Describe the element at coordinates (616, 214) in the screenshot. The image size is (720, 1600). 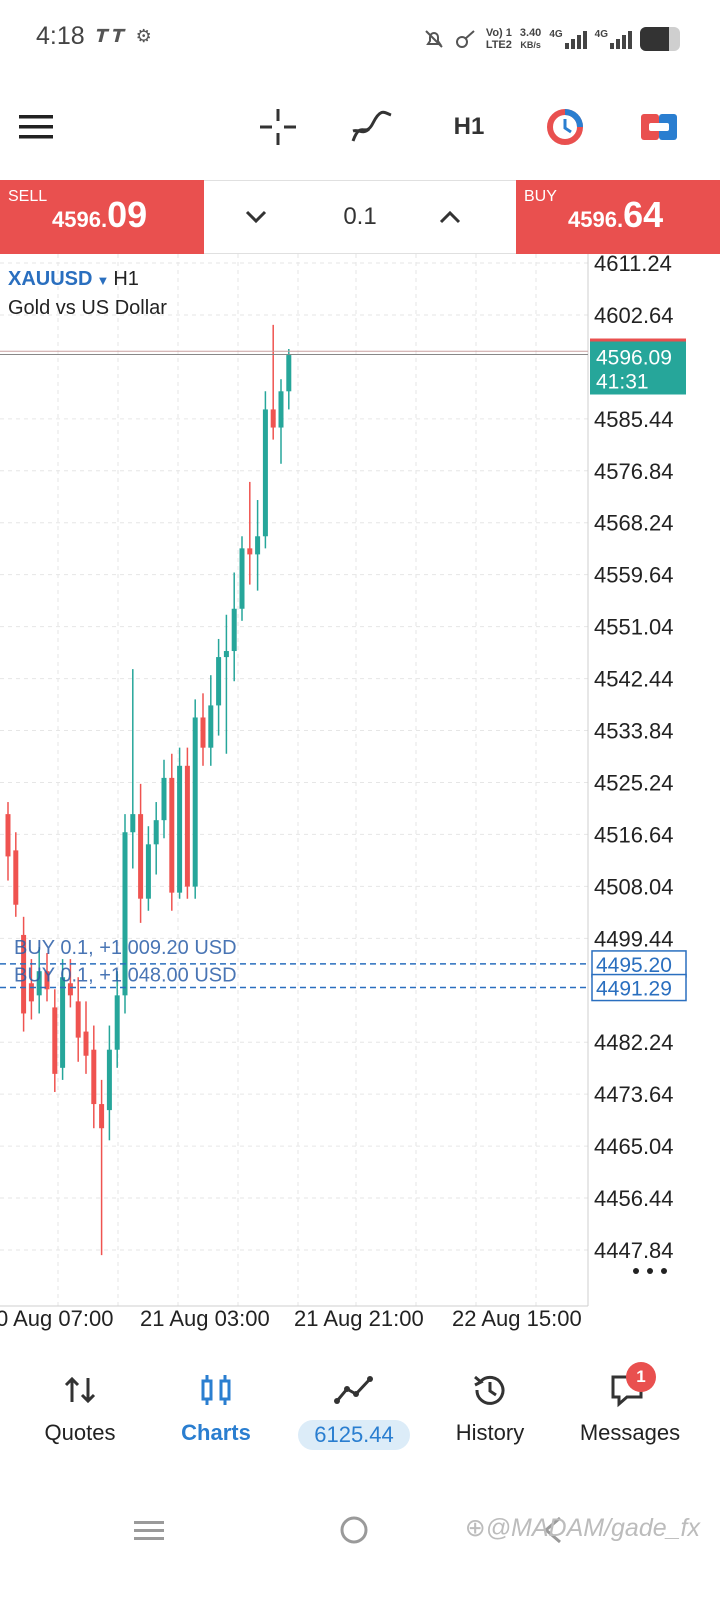
I see `buy-price: 4596.64` at that location.